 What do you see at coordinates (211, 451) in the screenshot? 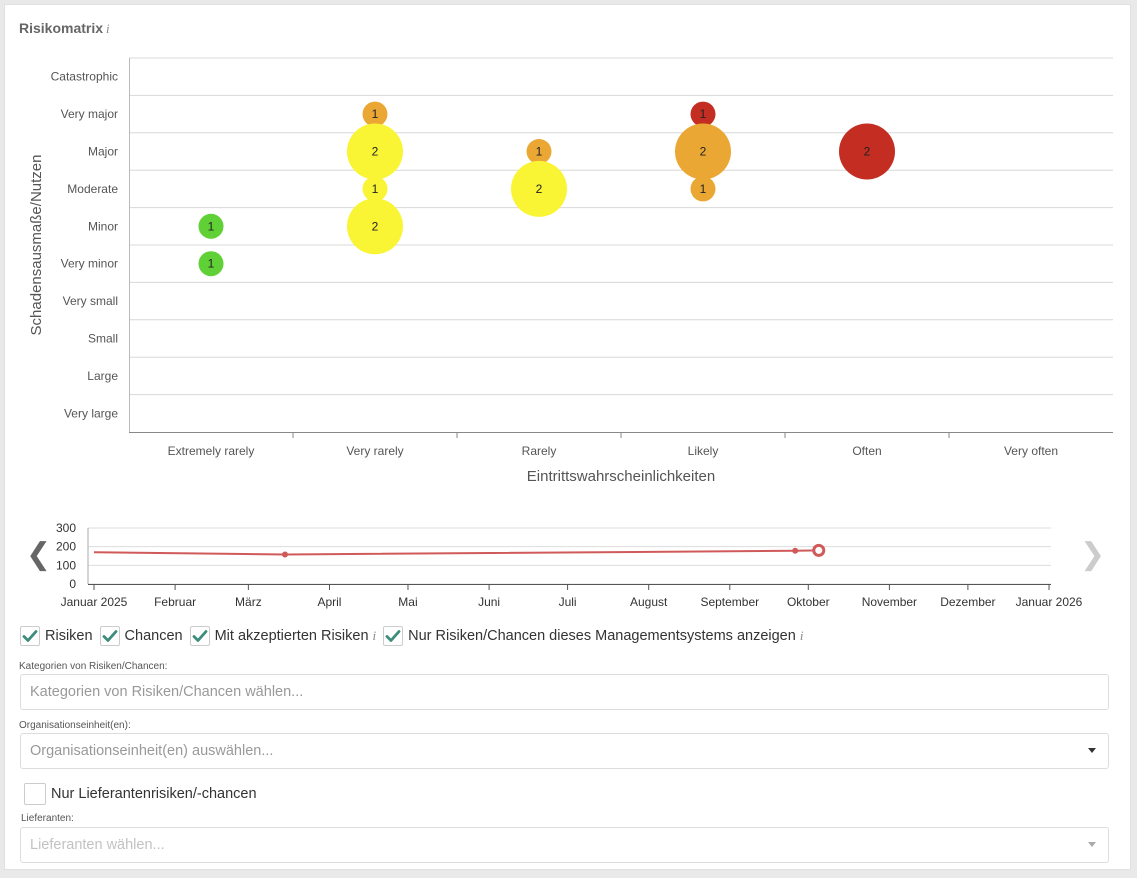
I see `x-tick-label: Extremely rarely` at bounding box center [211, 451].